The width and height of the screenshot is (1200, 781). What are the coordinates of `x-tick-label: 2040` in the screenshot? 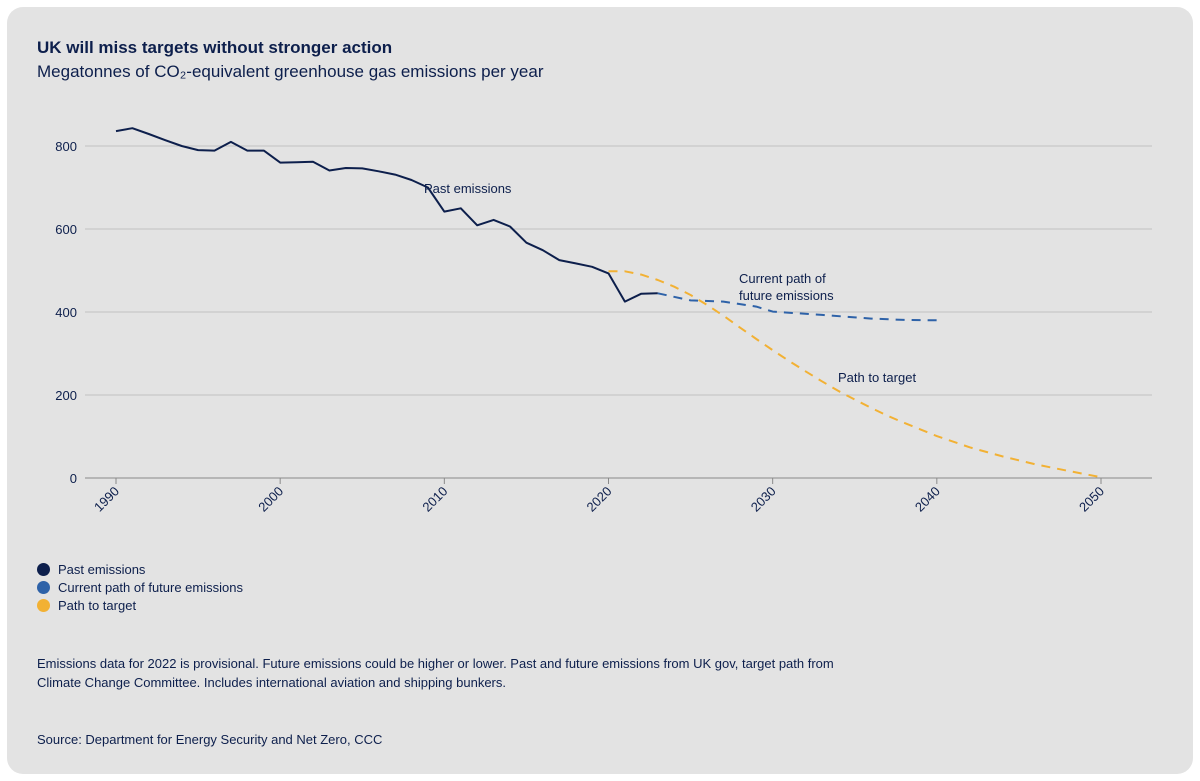 It's located at (927, 499).